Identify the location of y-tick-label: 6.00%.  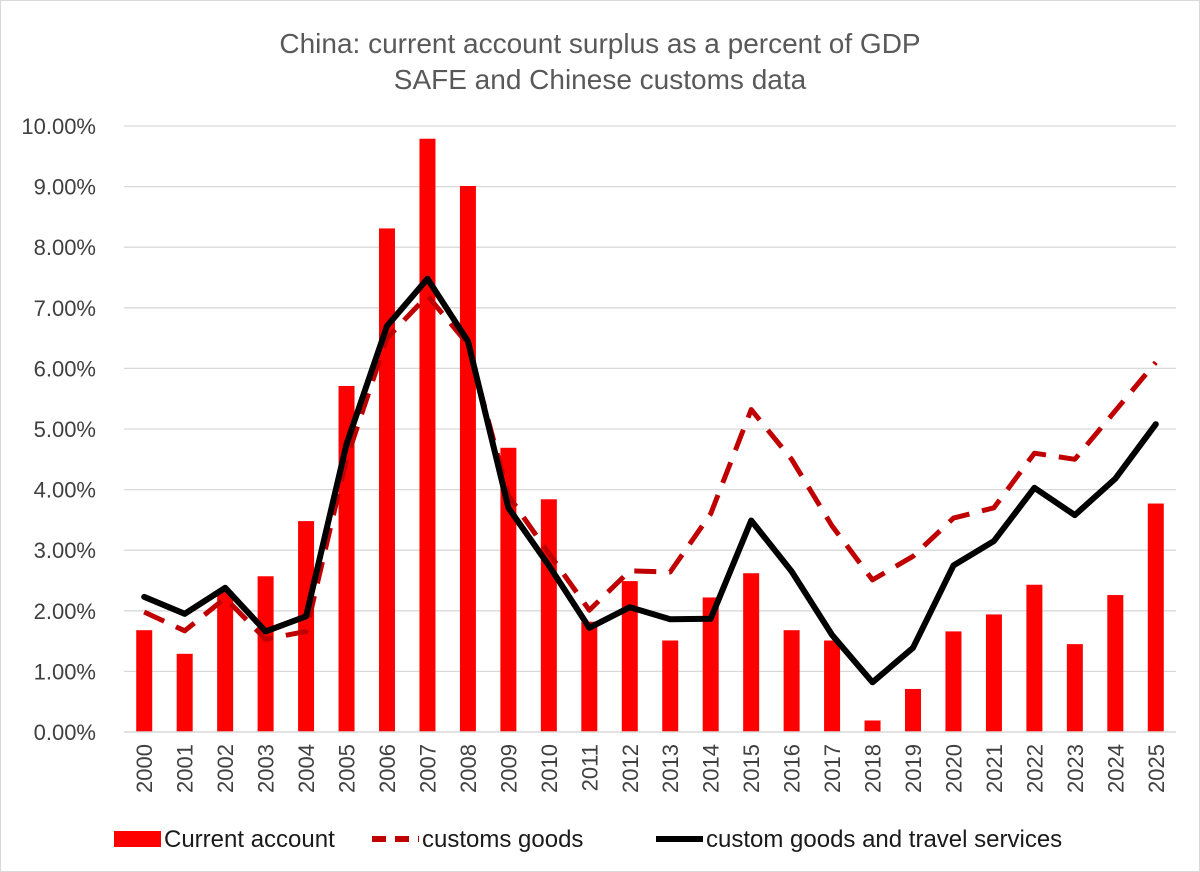
(65, 368).